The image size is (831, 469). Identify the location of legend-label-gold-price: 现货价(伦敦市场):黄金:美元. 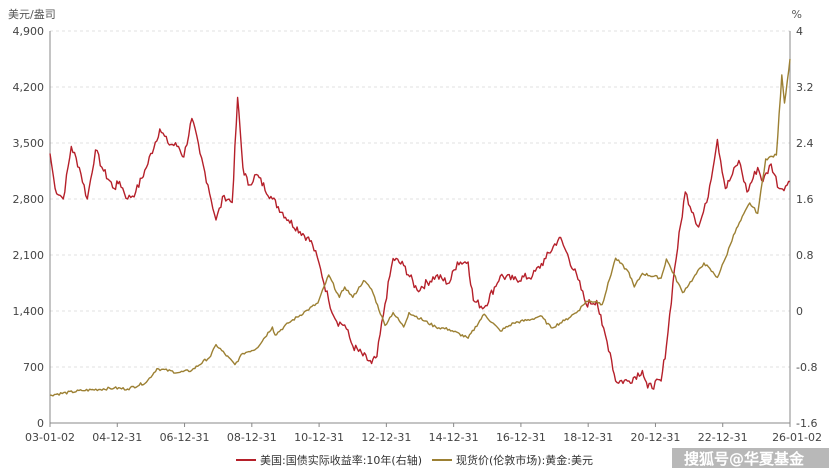
(524, 460).